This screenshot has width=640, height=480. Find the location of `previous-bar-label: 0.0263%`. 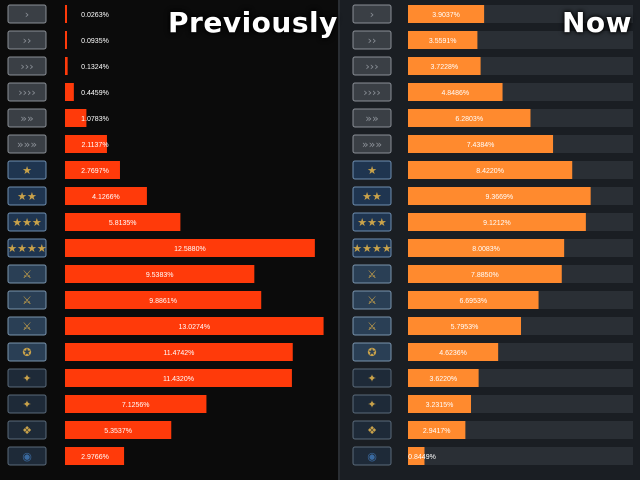

previous-bar-label: 0.0263% is located at coordinates (95, 15).